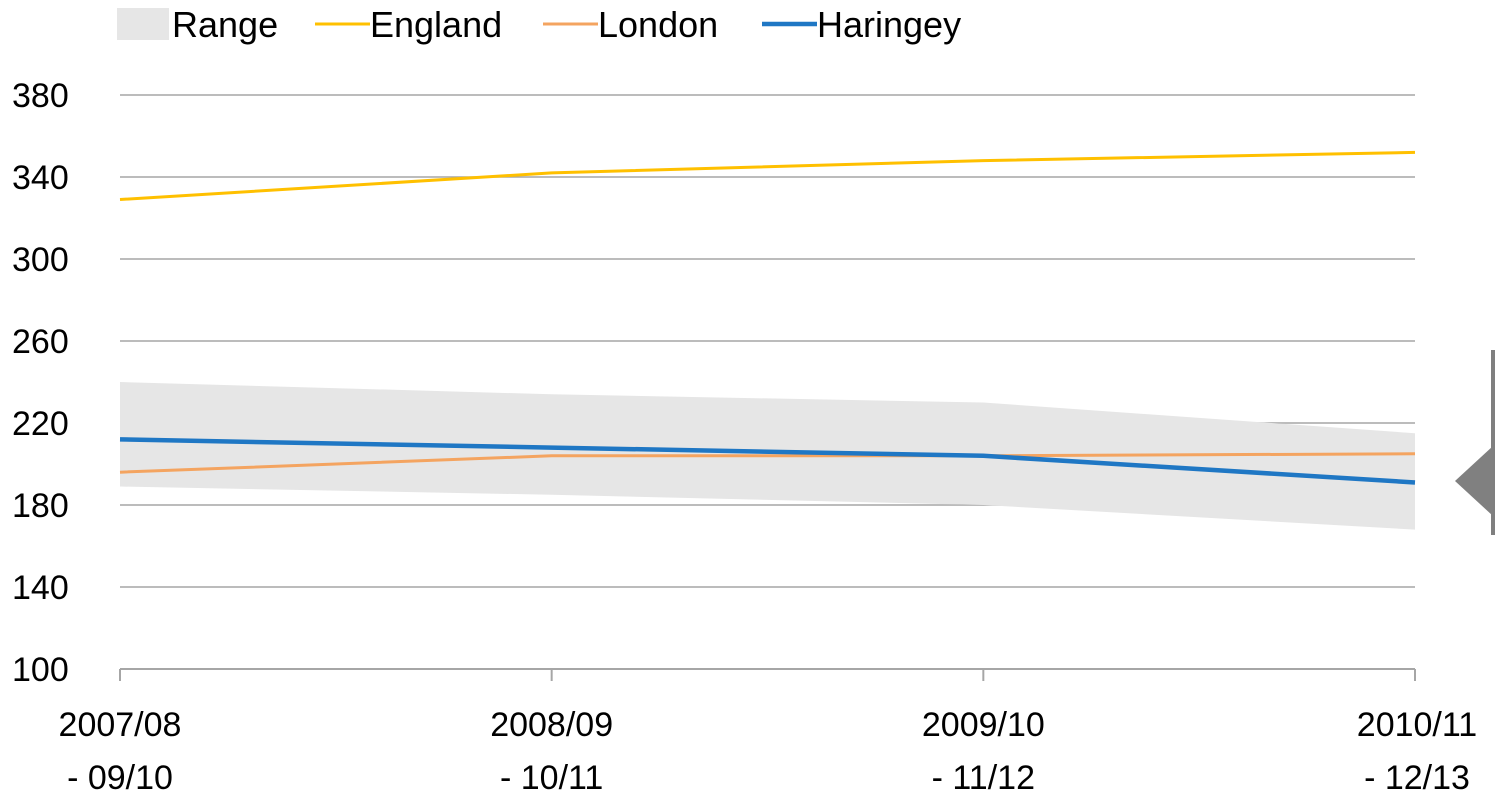 Image resolution: width=1495 pixels, height=800 pixels. Describe the element at coordinates (40, 506) in the screenshot. I see `y-tick-label: 180` at that location.